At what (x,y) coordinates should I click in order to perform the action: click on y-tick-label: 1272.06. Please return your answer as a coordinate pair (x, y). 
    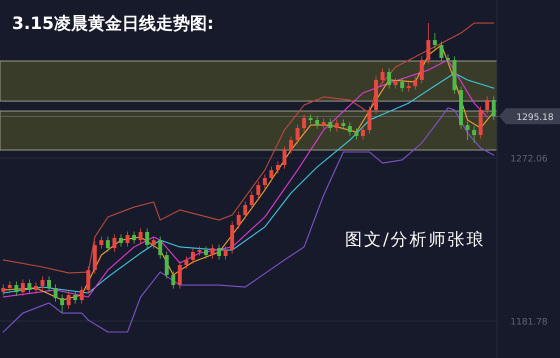
    Looking at the image, I should click on (529, 159).